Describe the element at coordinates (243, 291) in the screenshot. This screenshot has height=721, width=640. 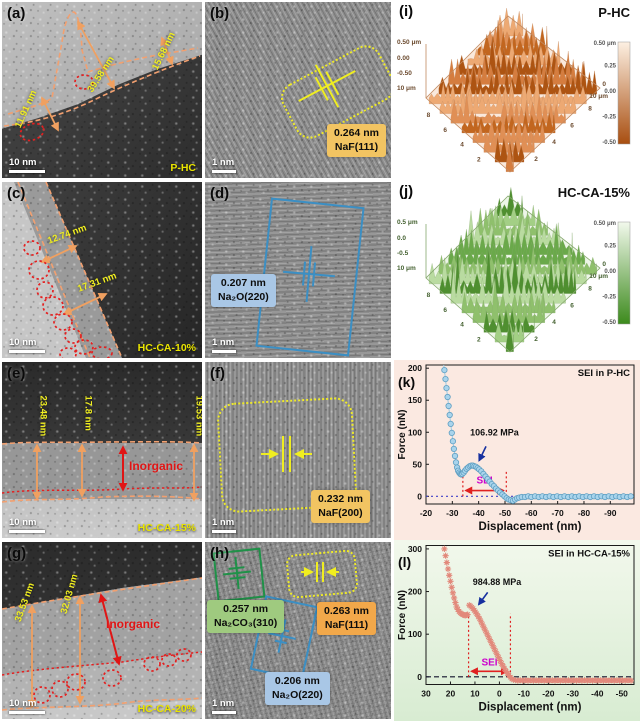
I see `d-spacing-label: 0.207 nm Na₂O(220)` at that location.